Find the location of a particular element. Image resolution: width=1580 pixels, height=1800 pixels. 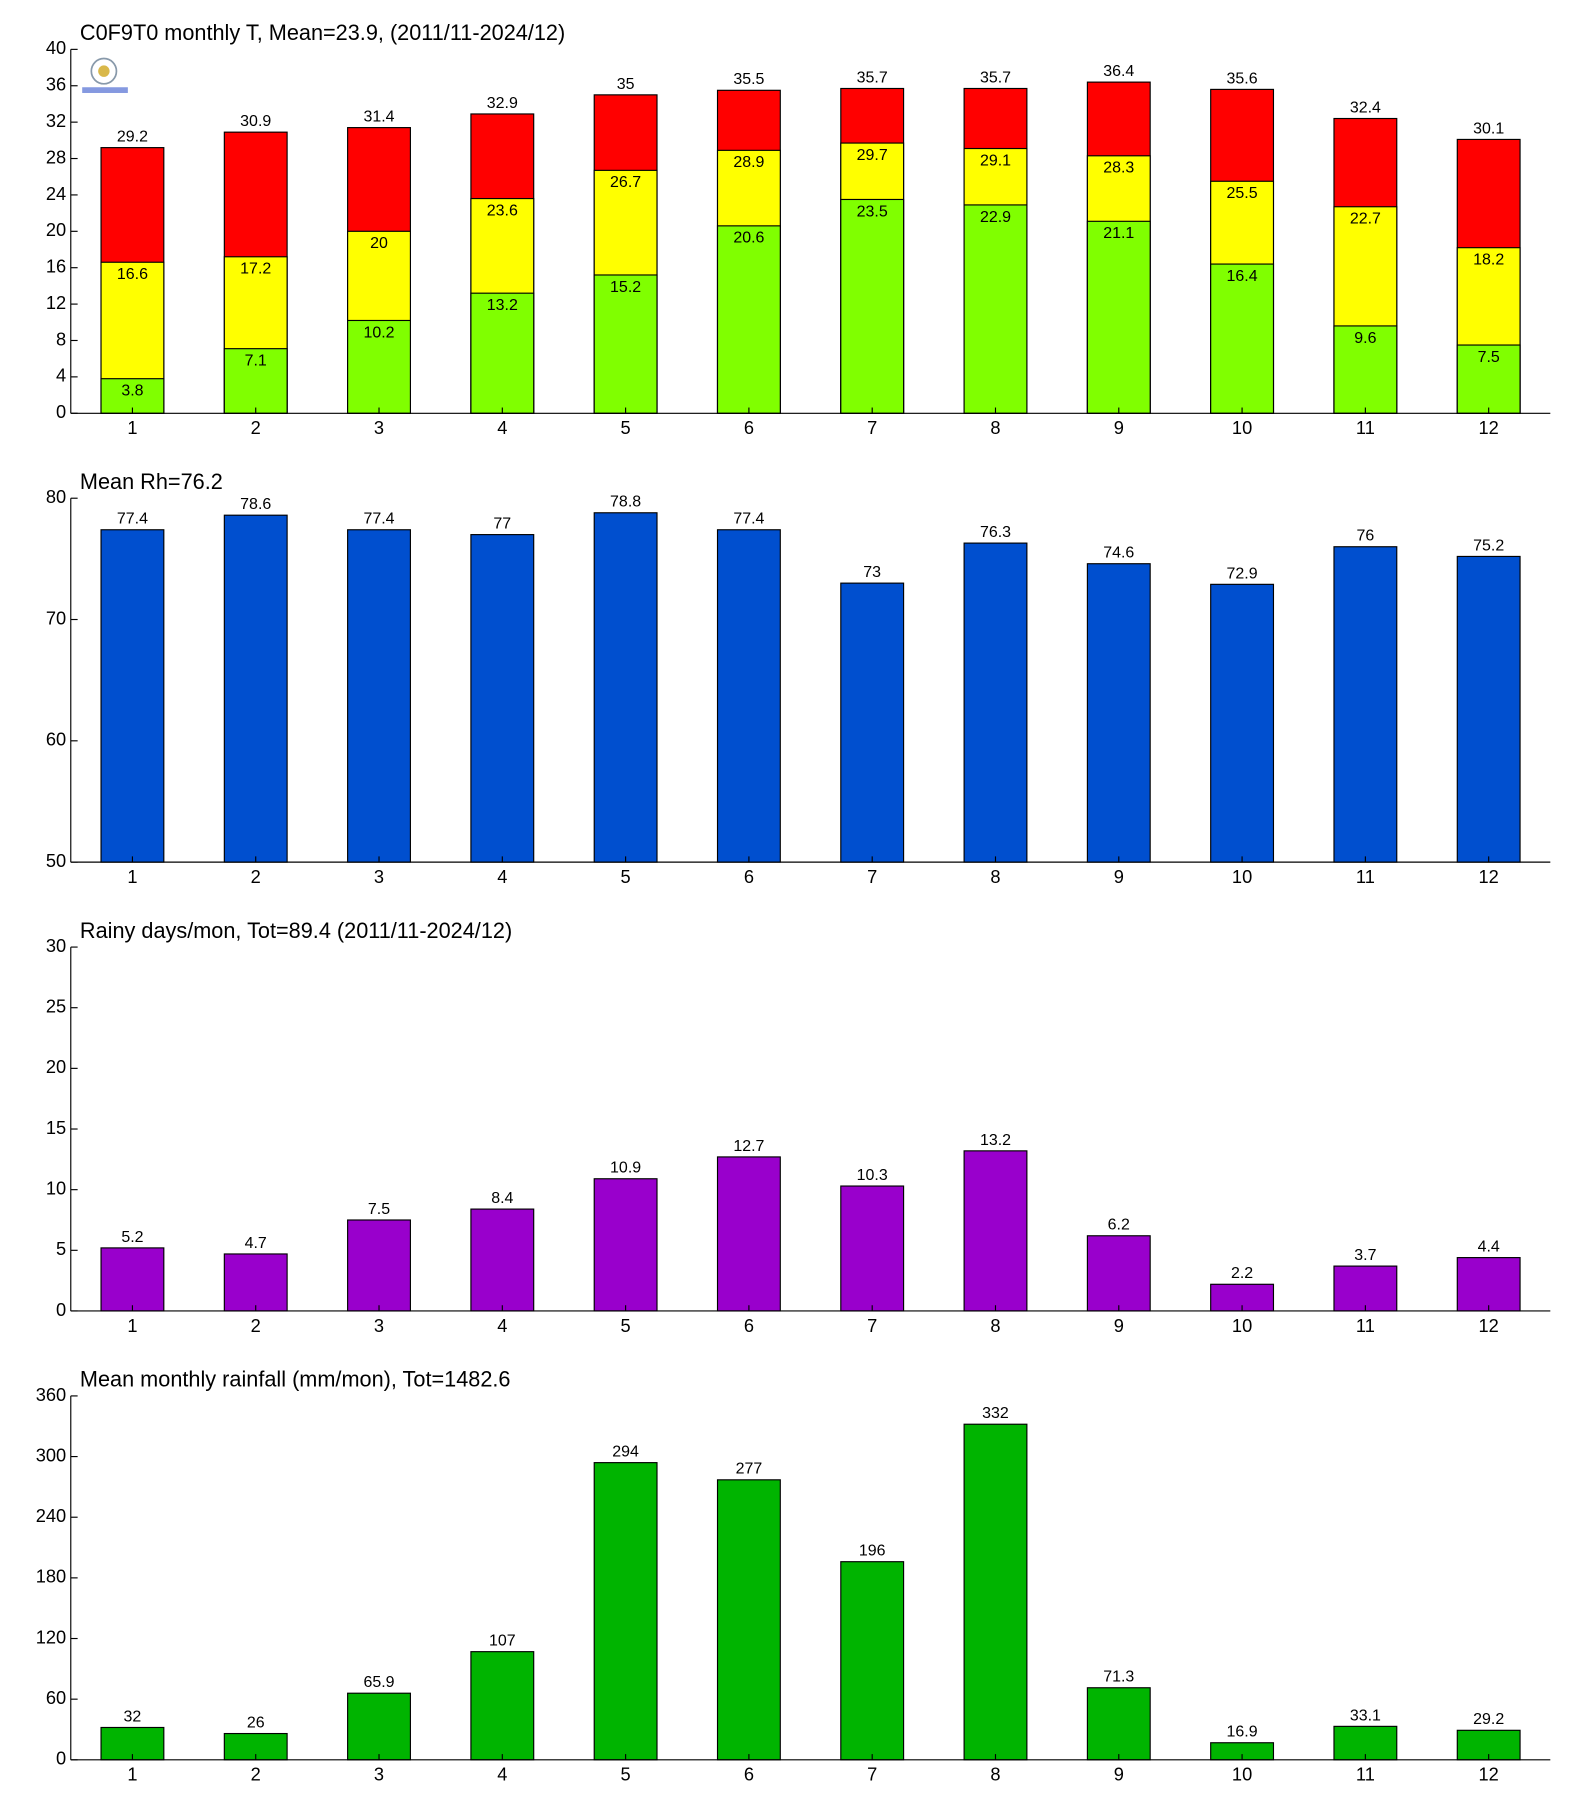

data-label: 29.1 is located at coordinates (995, 160).